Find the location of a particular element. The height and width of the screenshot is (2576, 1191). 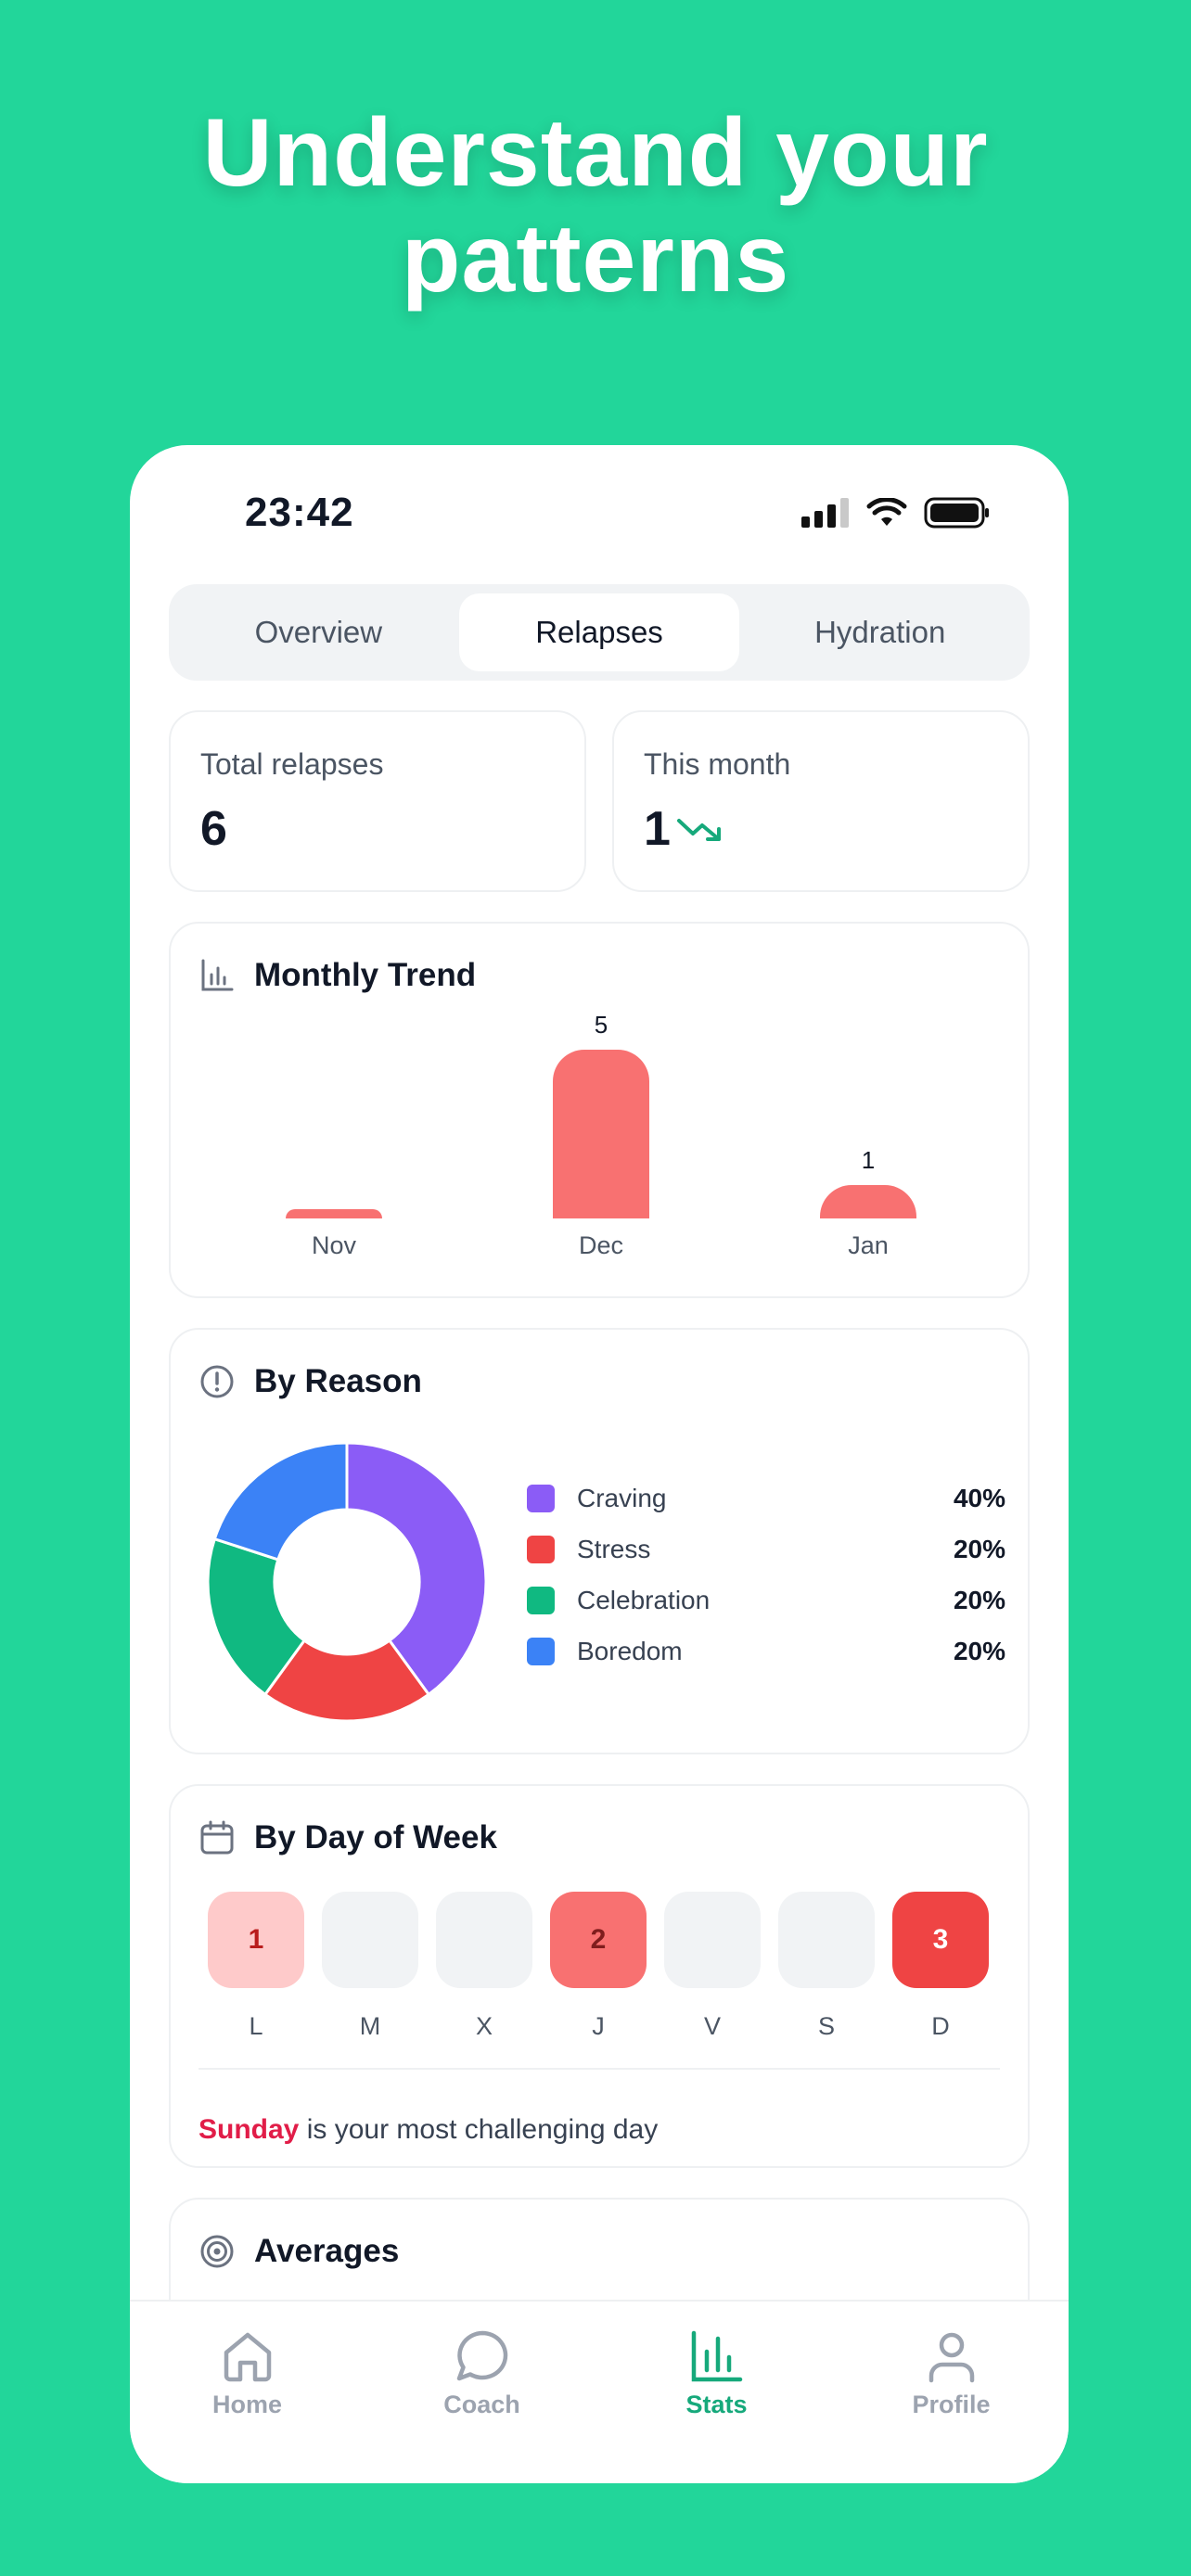

tab-coach: Coach is located at coordinates (482, 2405).